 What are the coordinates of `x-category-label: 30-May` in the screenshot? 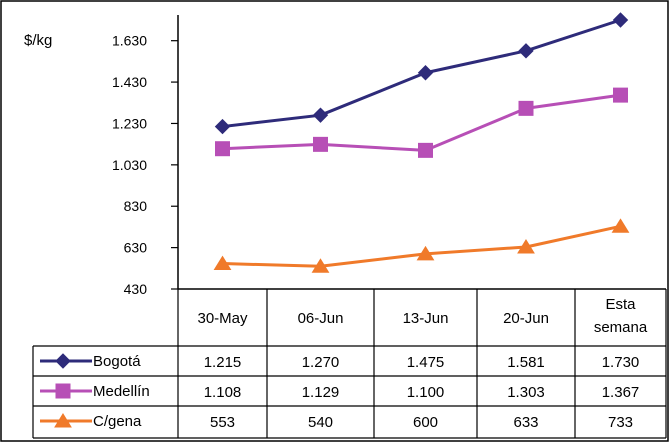 It's located at (222, 318).